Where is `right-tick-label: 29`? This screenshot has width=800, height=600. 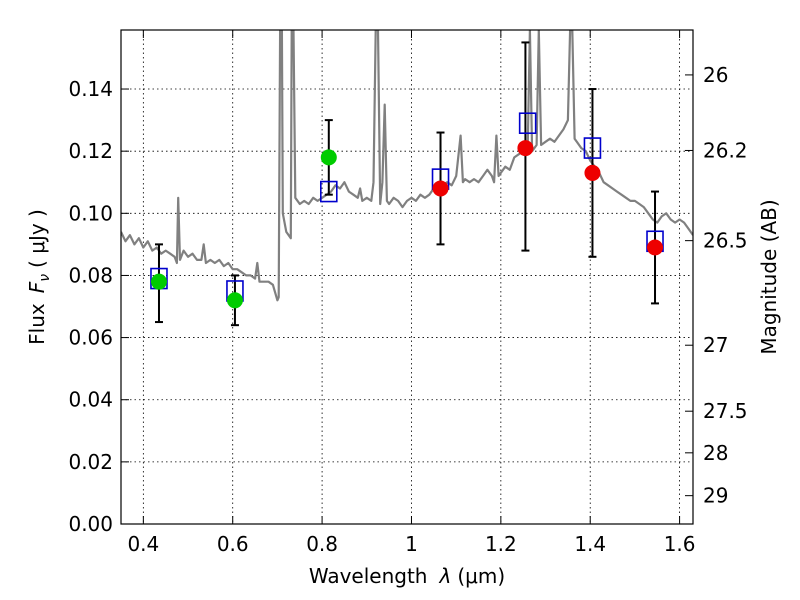 right-tick-label: 29 is located at coordinates (715, 496).